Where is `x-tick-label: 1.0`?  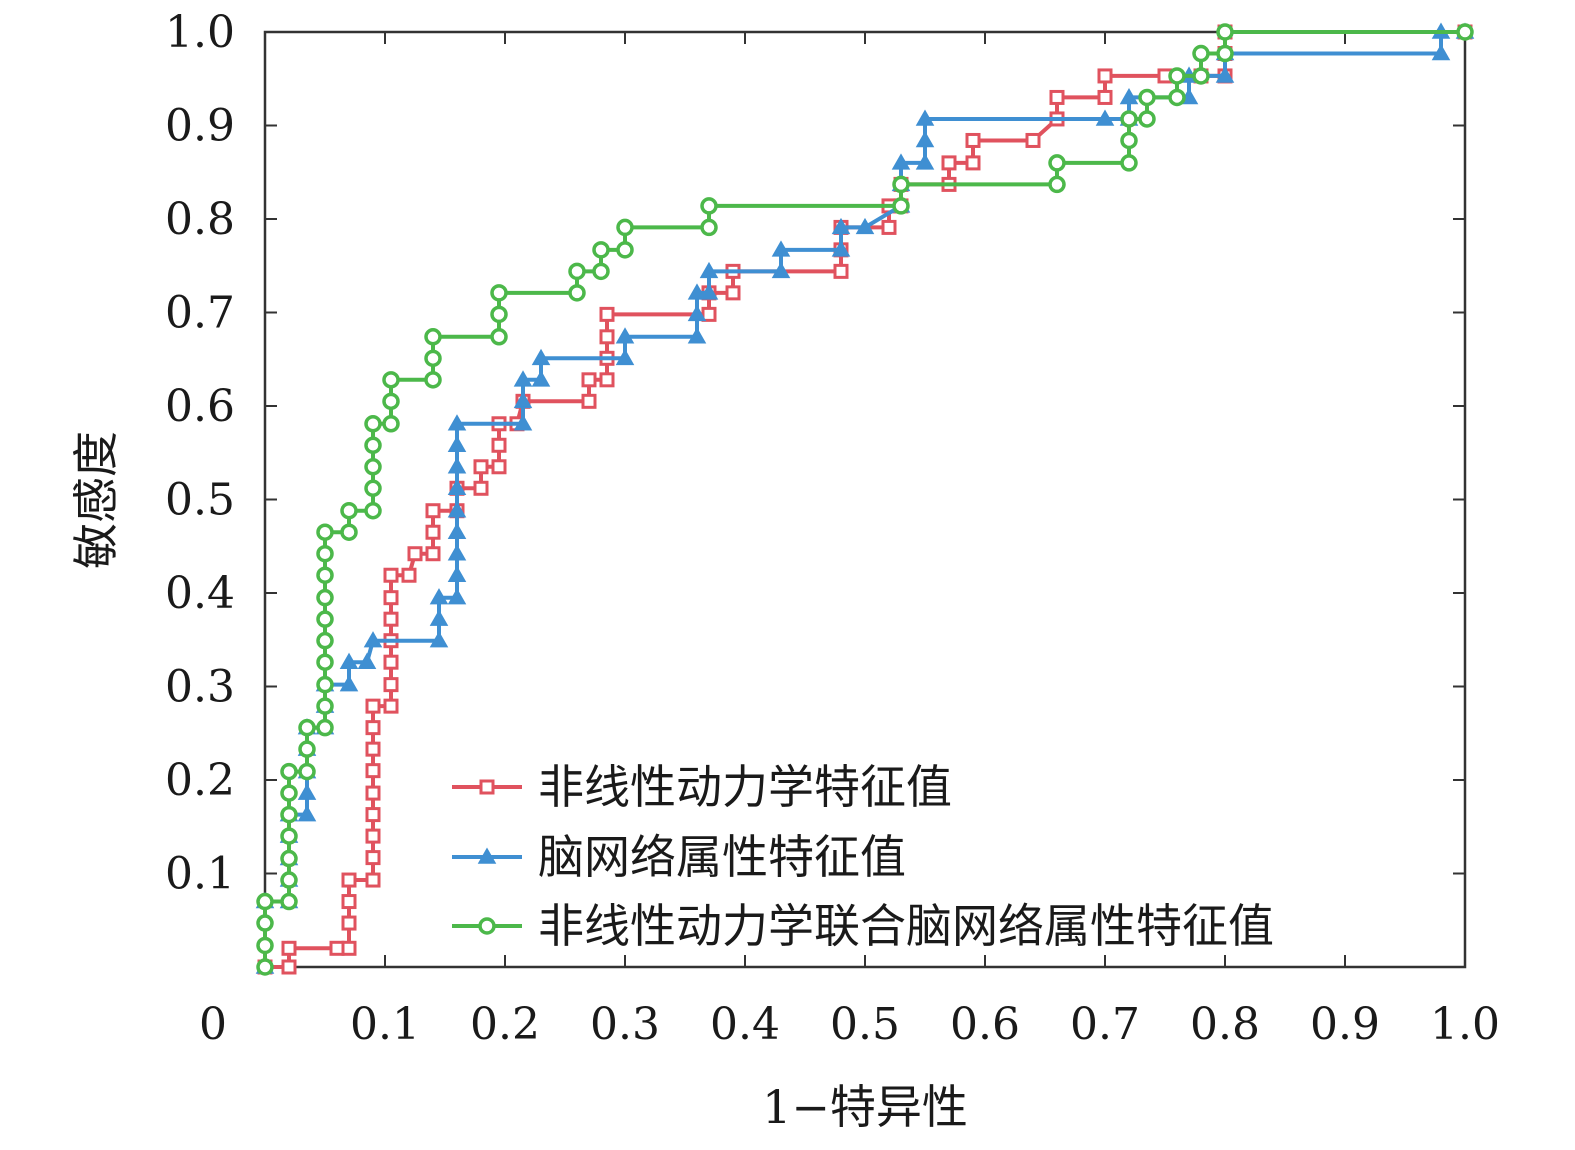
x-tick-label: 1.0 is located at coordinates (1465, 1024).